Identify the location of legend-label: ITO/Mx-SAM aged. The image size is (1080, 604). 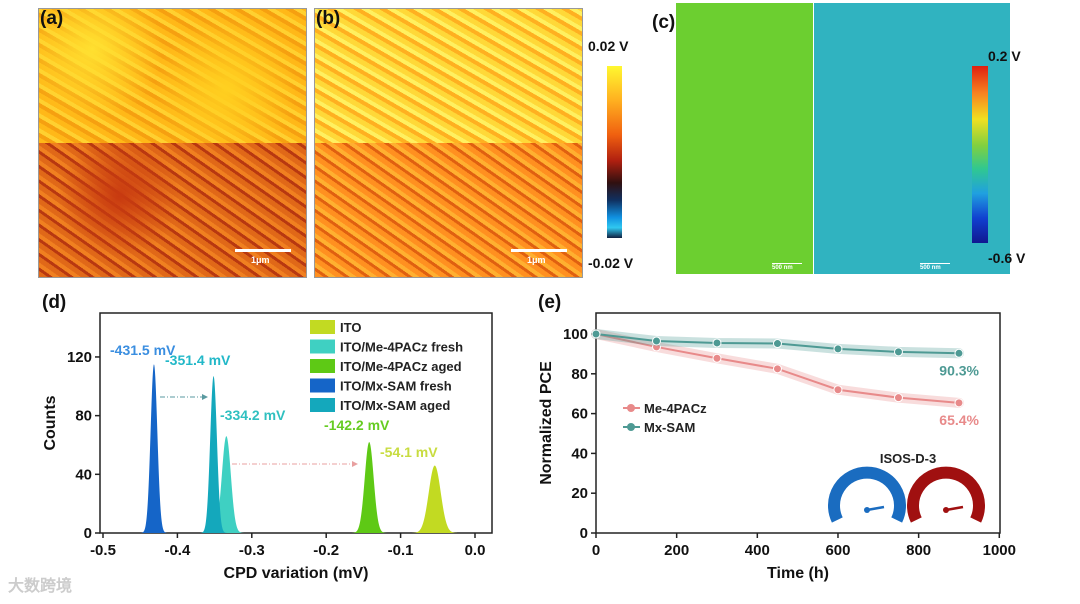
(395, 405).